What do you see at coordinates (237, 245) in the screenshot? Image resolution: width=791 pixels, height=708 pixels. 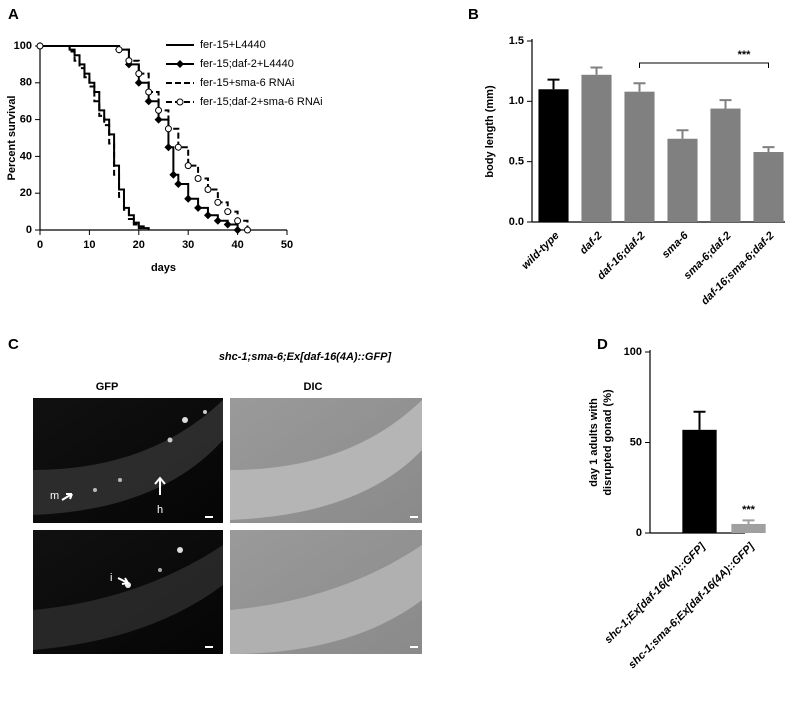 I see `x-tick-label: 40` at bounding box center [237, 245].